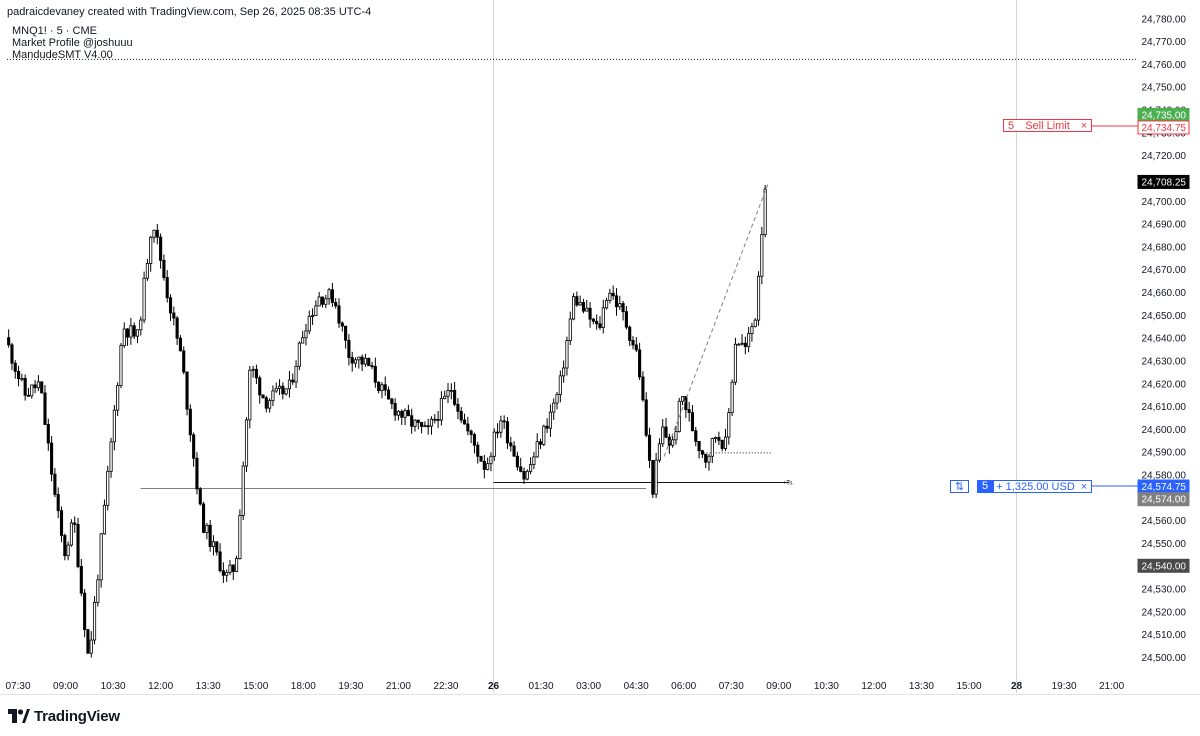  I want to click on y-tick-label: 24,580.00, so click(1164, 476).